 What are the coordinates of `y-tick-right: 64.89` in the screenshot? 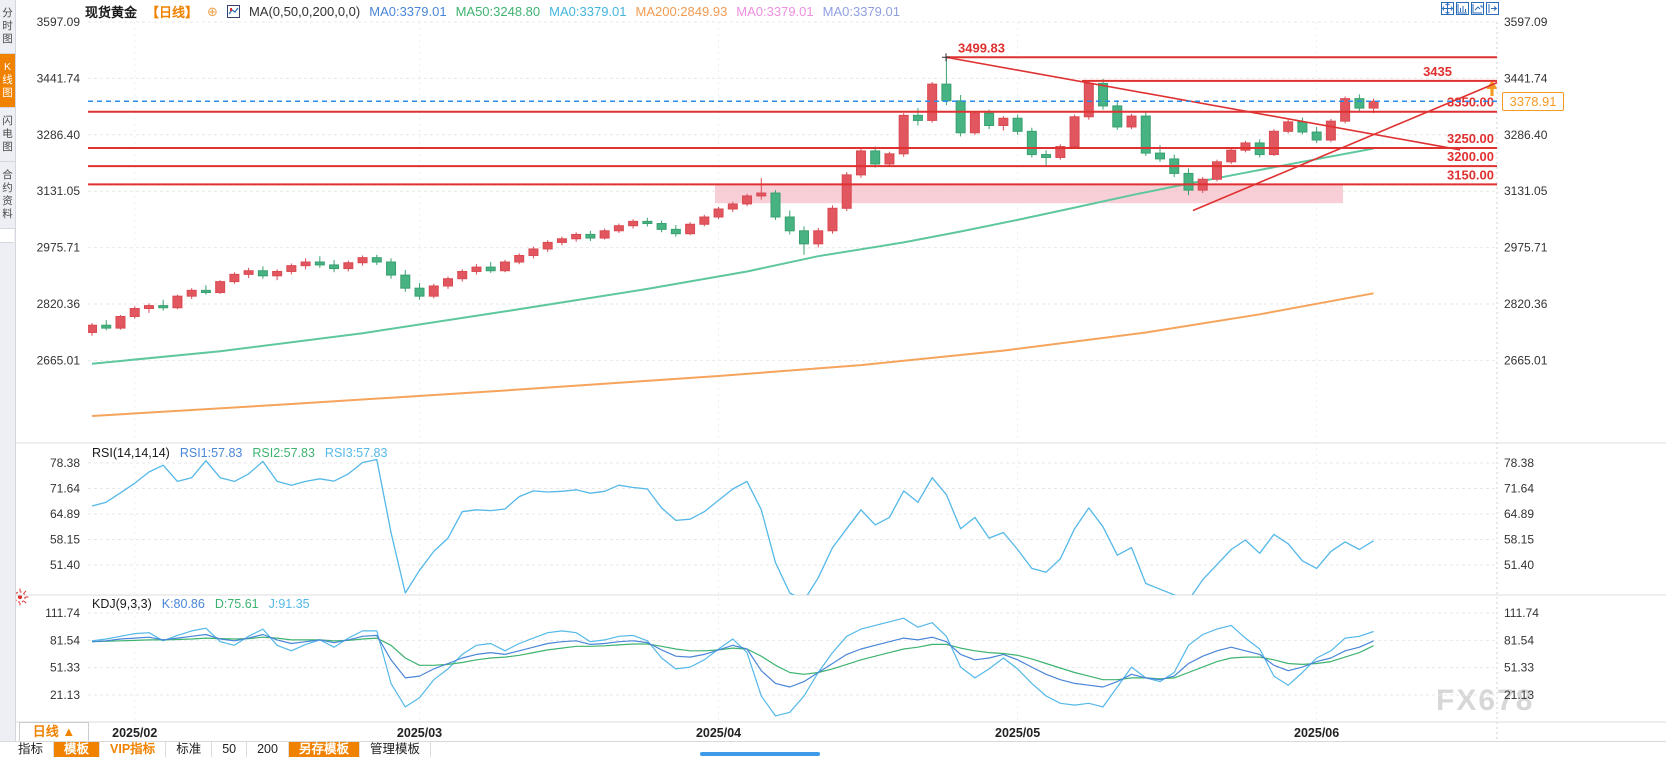 It's located at (1519, 514).